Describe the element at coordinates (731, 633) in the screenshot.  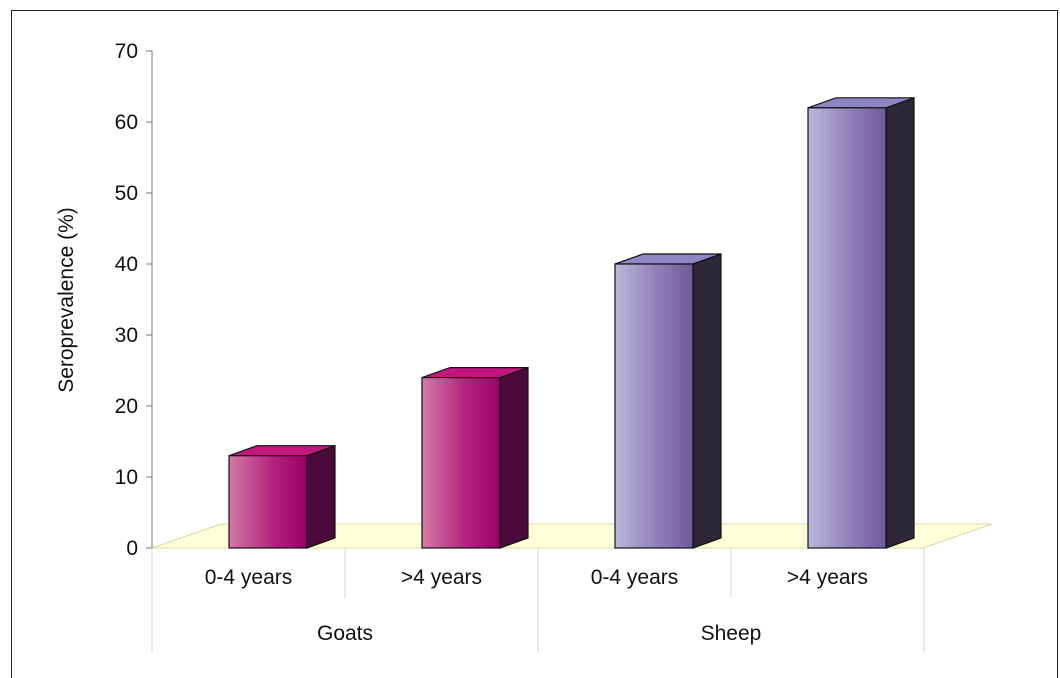
I see `x-group-label: Sheep` at that location.